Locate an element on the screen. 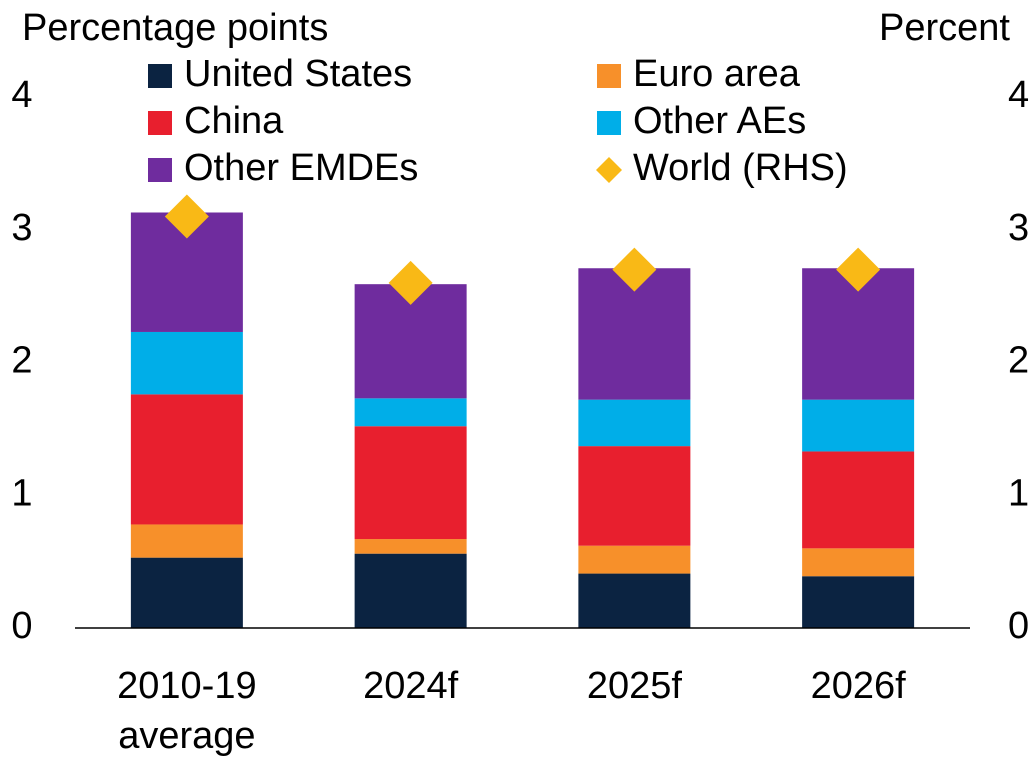  y2-tick-label: 2 is located at coordinates (1018, 361).